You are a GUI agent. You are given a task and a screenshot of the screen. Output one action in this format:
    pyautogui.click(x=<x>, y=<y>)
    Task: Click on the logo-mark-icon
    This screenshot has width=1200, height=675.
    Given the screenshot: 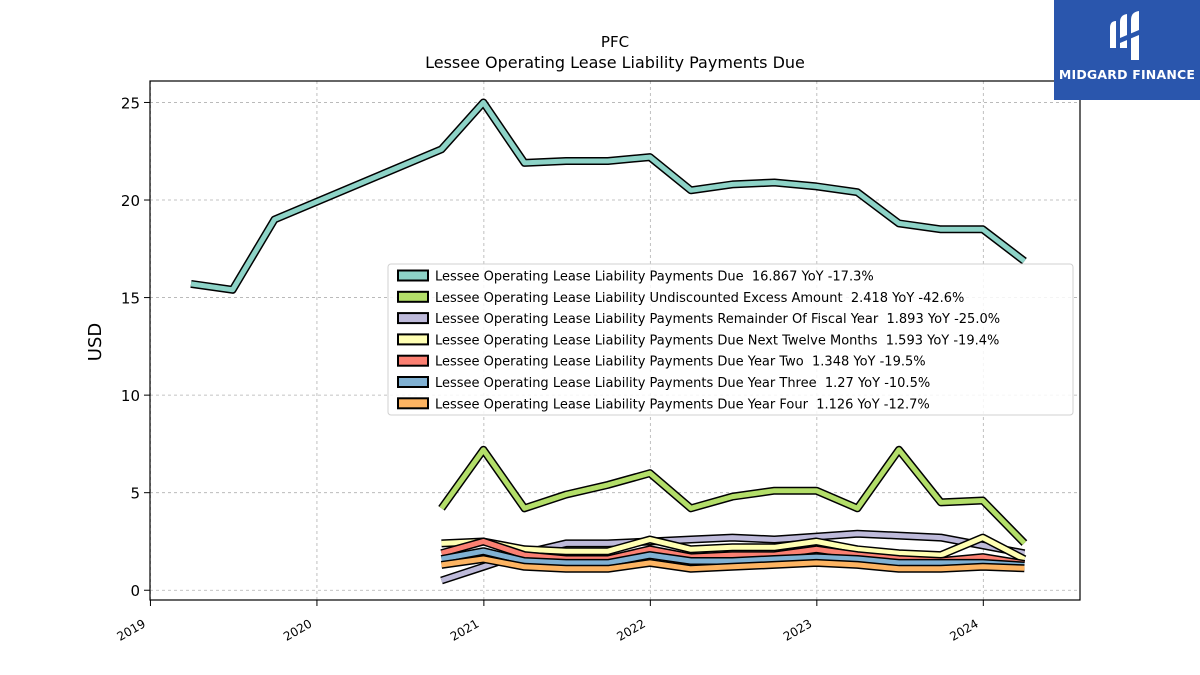 What is the action you would take?
    pyautogui.click(x=1124, y=35)
    